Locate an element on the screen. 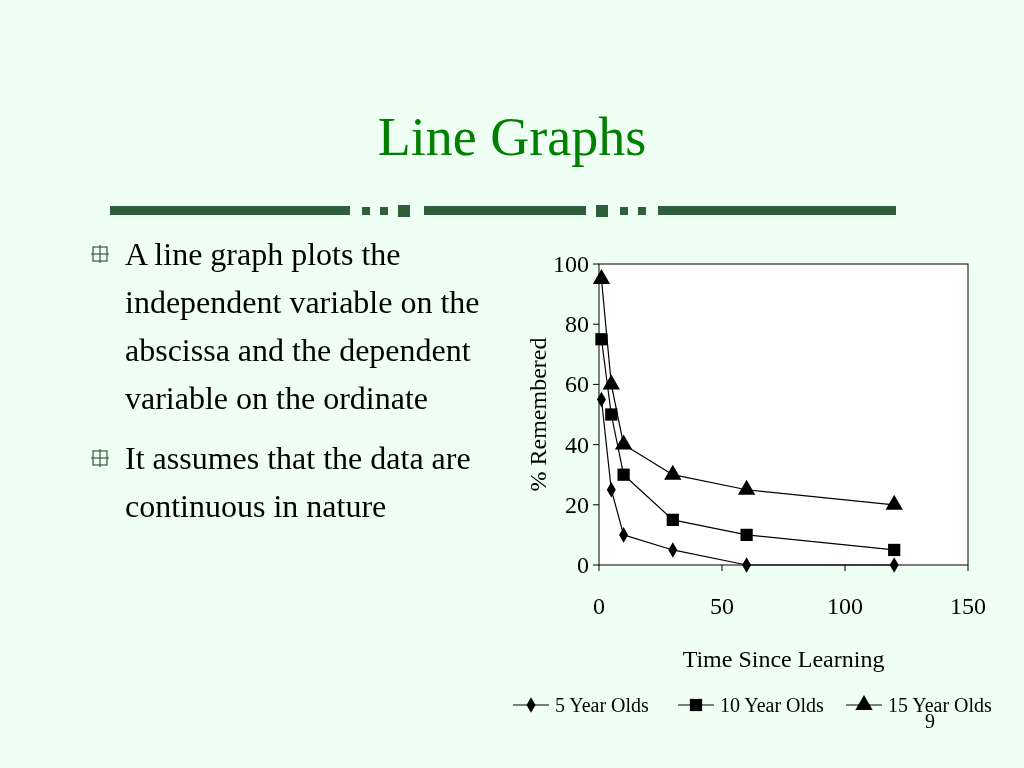 The height and width of the screenshot is (768, 1024). y-tick-label: 20 is located at coordinates (577, 504).